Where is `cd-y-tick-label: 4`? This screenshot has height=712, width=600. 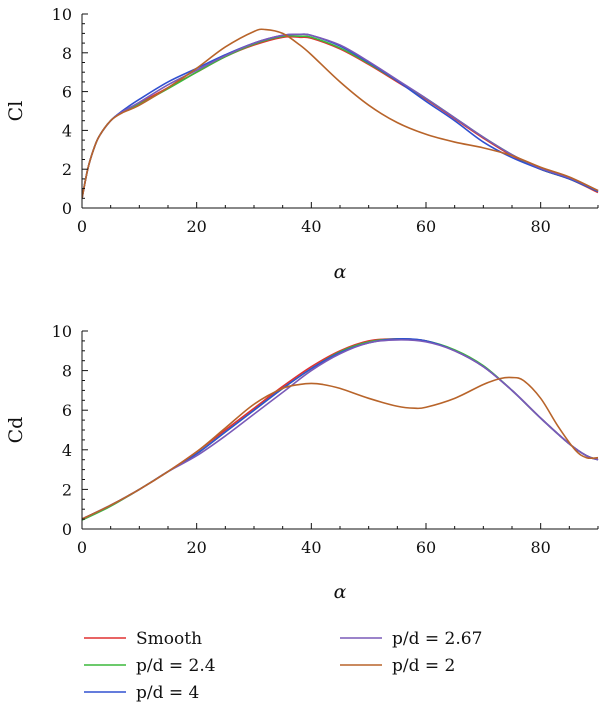
cd-y-tick-label: 4 is located at coordinates (67, 450).